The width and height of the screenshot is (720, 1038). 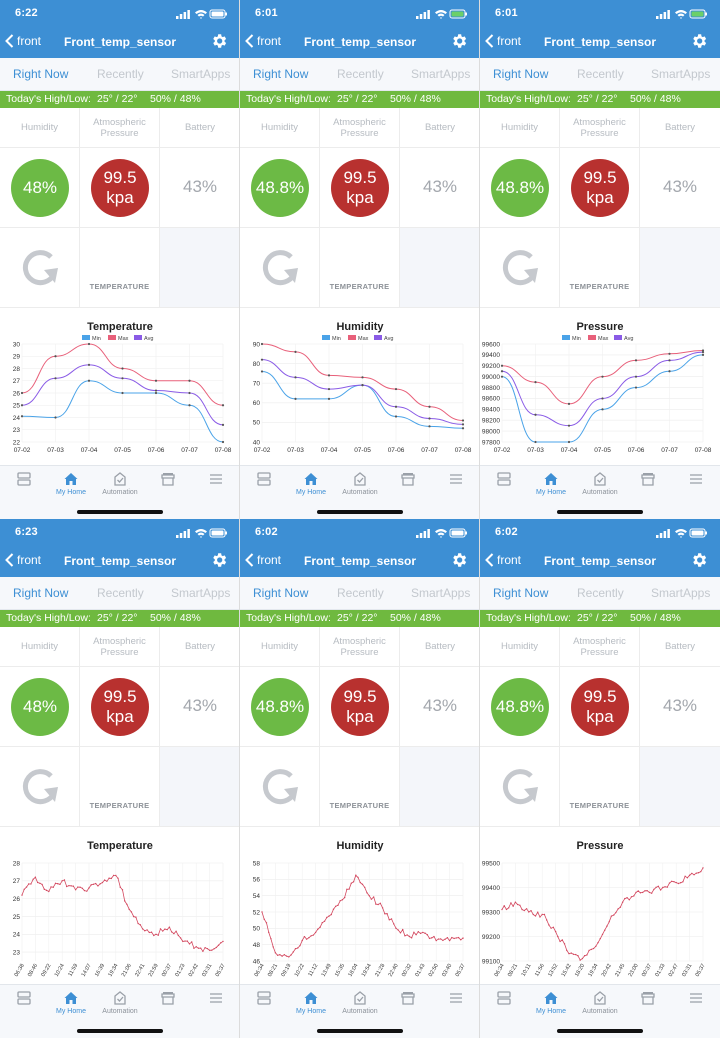 What do you see at coordinates (175, 618) in the screenshot?
I see `banner-humidity: 50% / 48%` at bounding box center [175, 618].